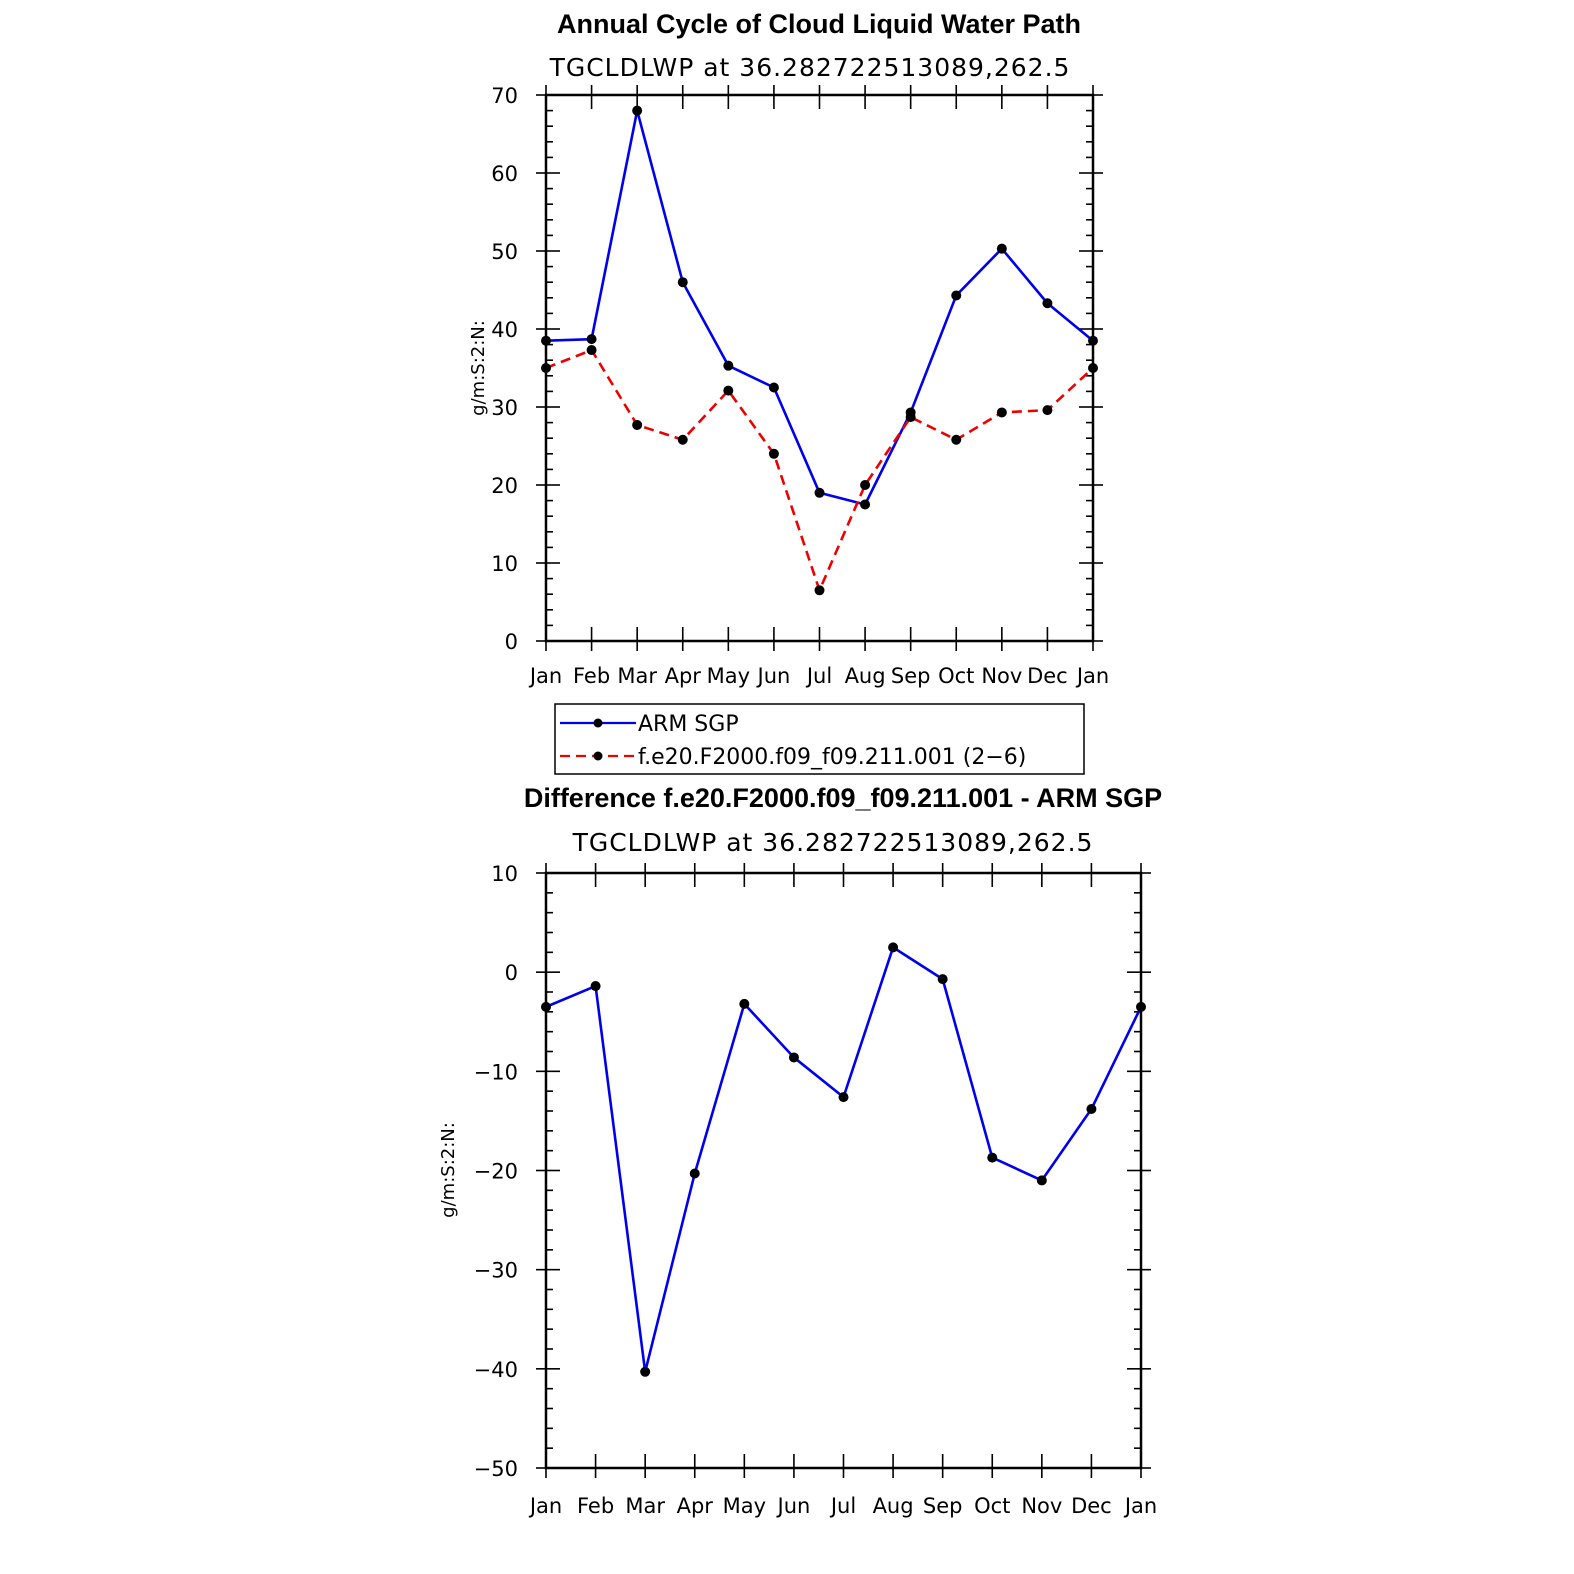 The image size is (1574, 1574). I want to click on y-tick-label: −10, so click(496, 1072).